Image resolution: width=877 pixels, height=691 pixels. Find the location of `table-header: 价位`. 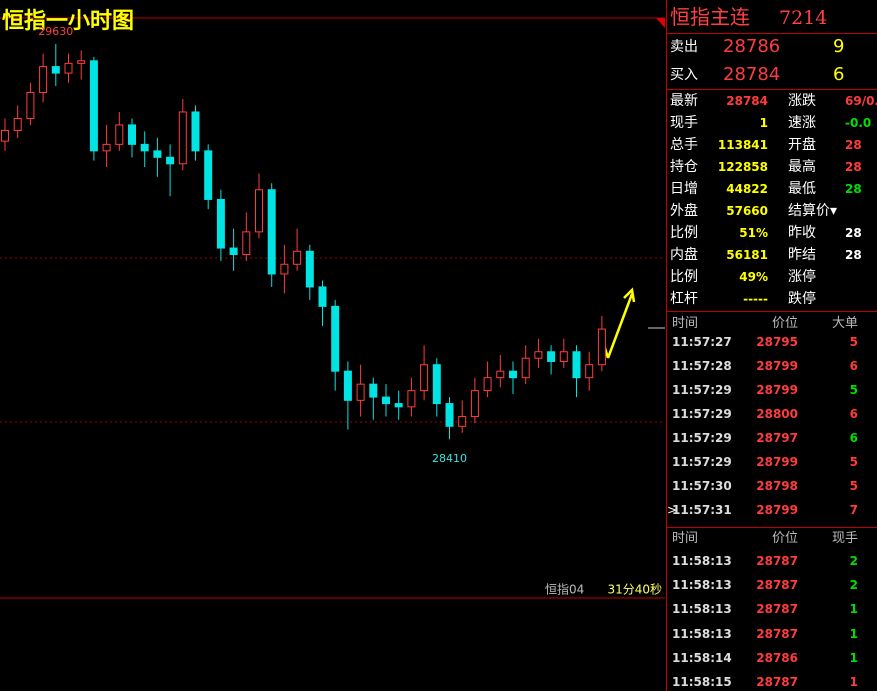

table-header: 价位 is located at coordinates (784, 323).